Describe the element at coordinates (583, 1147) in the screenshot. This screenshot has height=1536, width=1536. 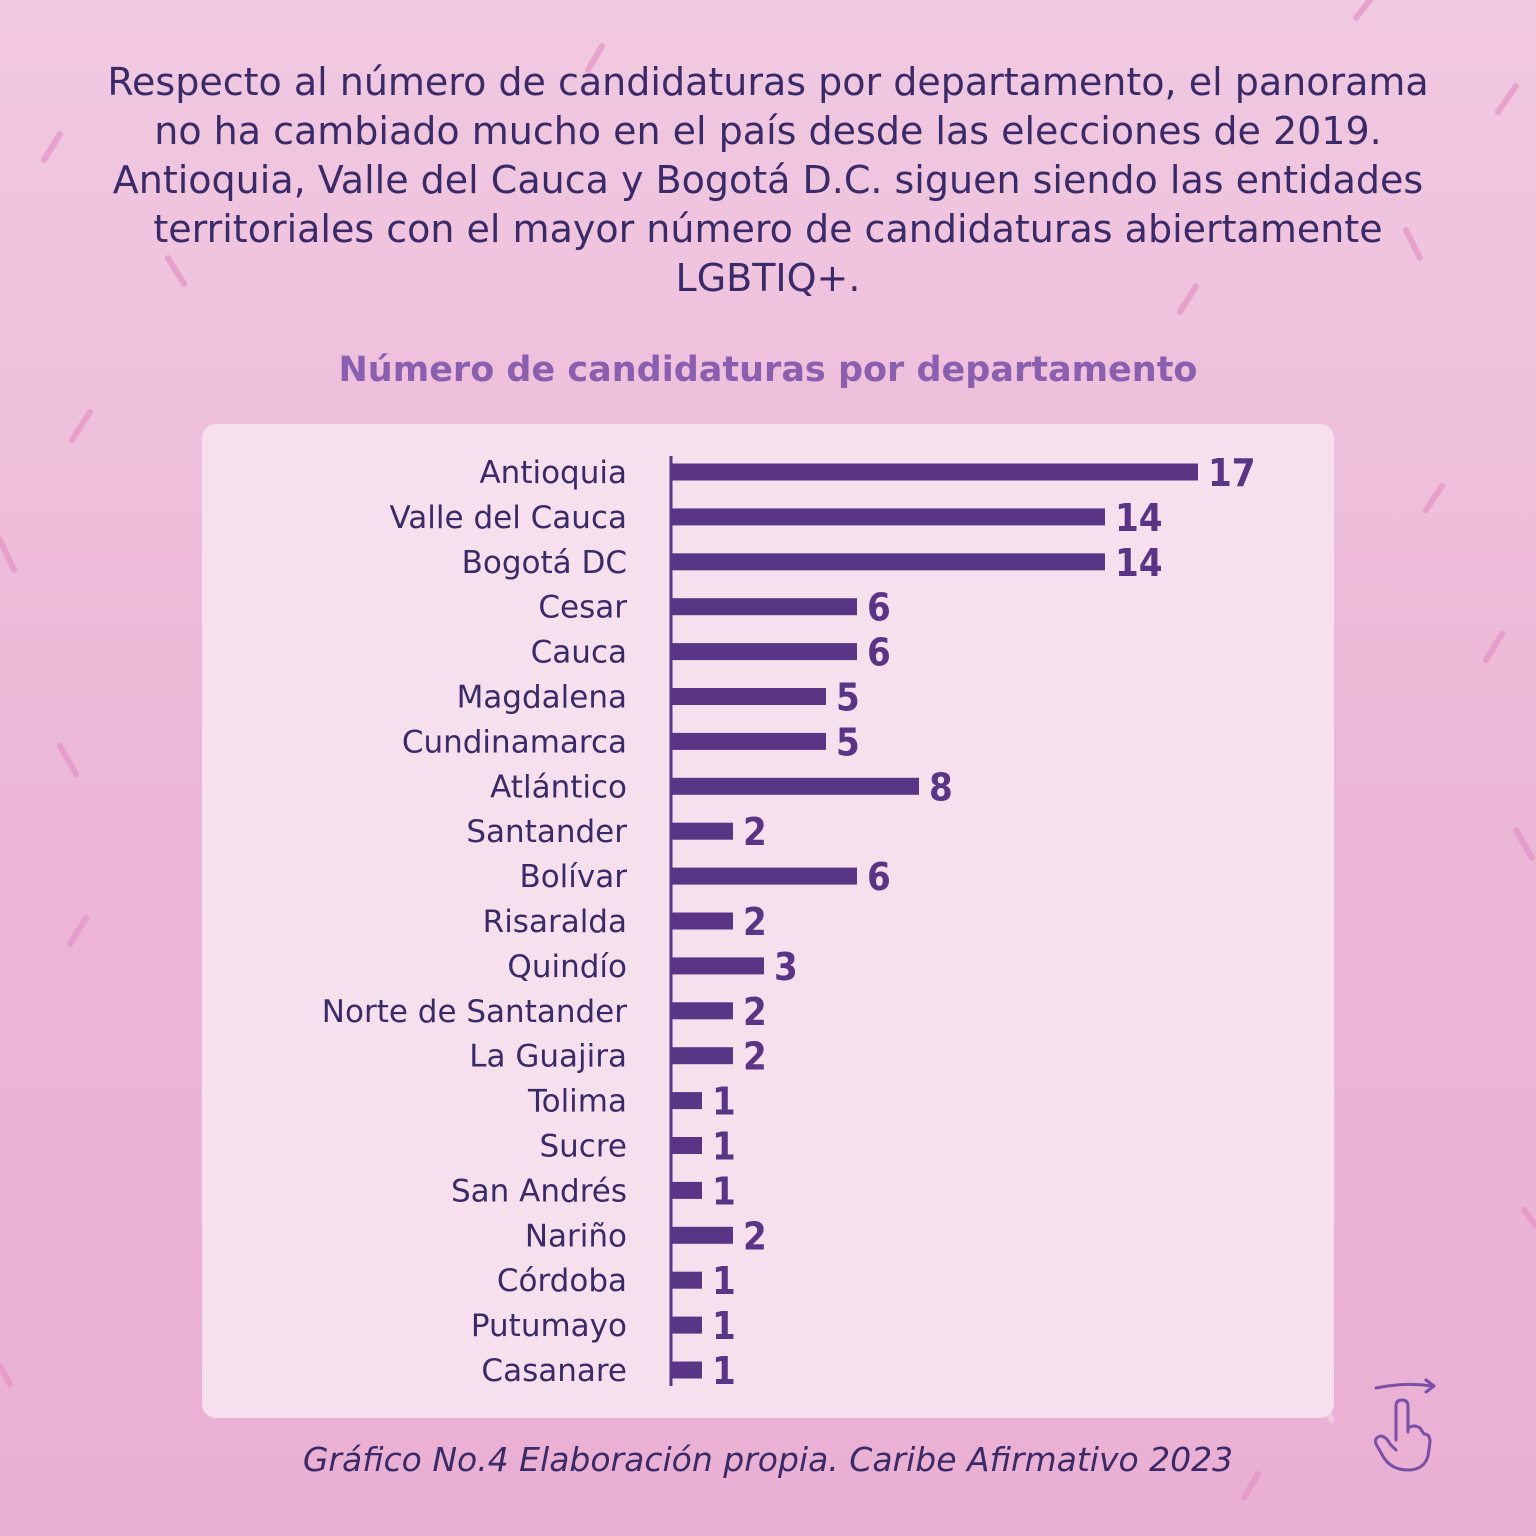
I see `category-label: Sucre` at that location.